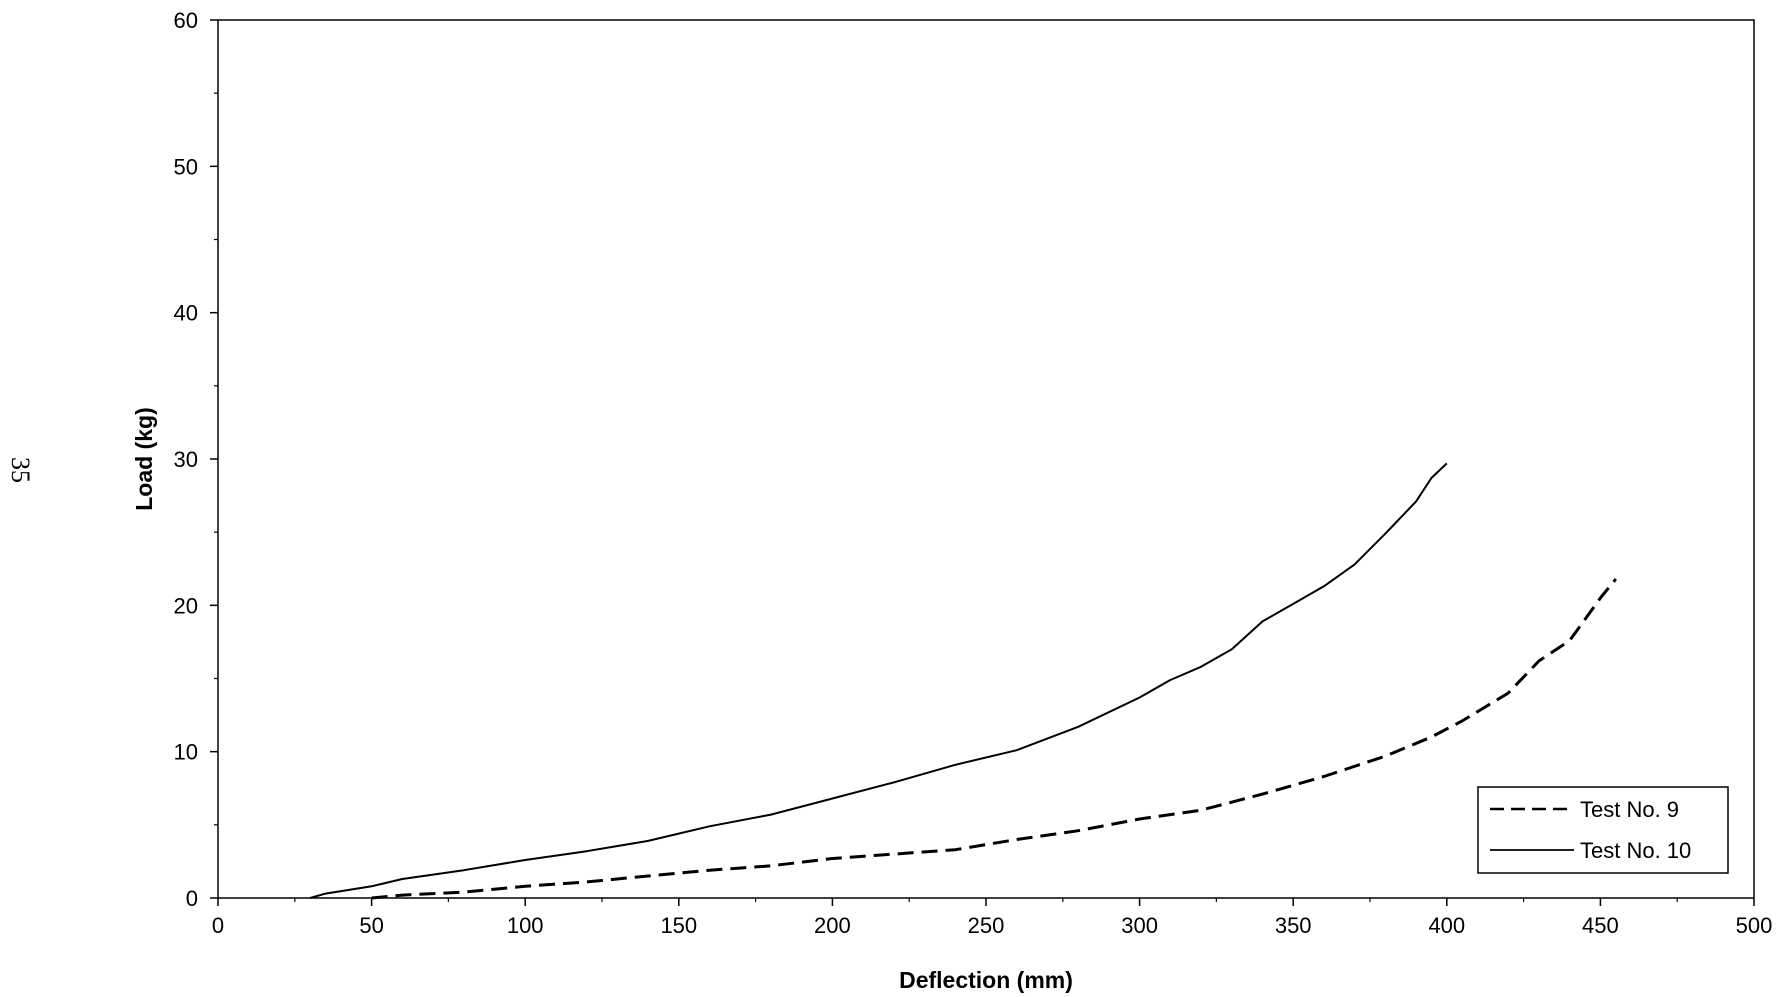 The image size is (1781, 997). What do you see at coordinates (1446, 925) in the screenshot?
I see `x-tick-label: 400` at bounding box center [1446, 925].